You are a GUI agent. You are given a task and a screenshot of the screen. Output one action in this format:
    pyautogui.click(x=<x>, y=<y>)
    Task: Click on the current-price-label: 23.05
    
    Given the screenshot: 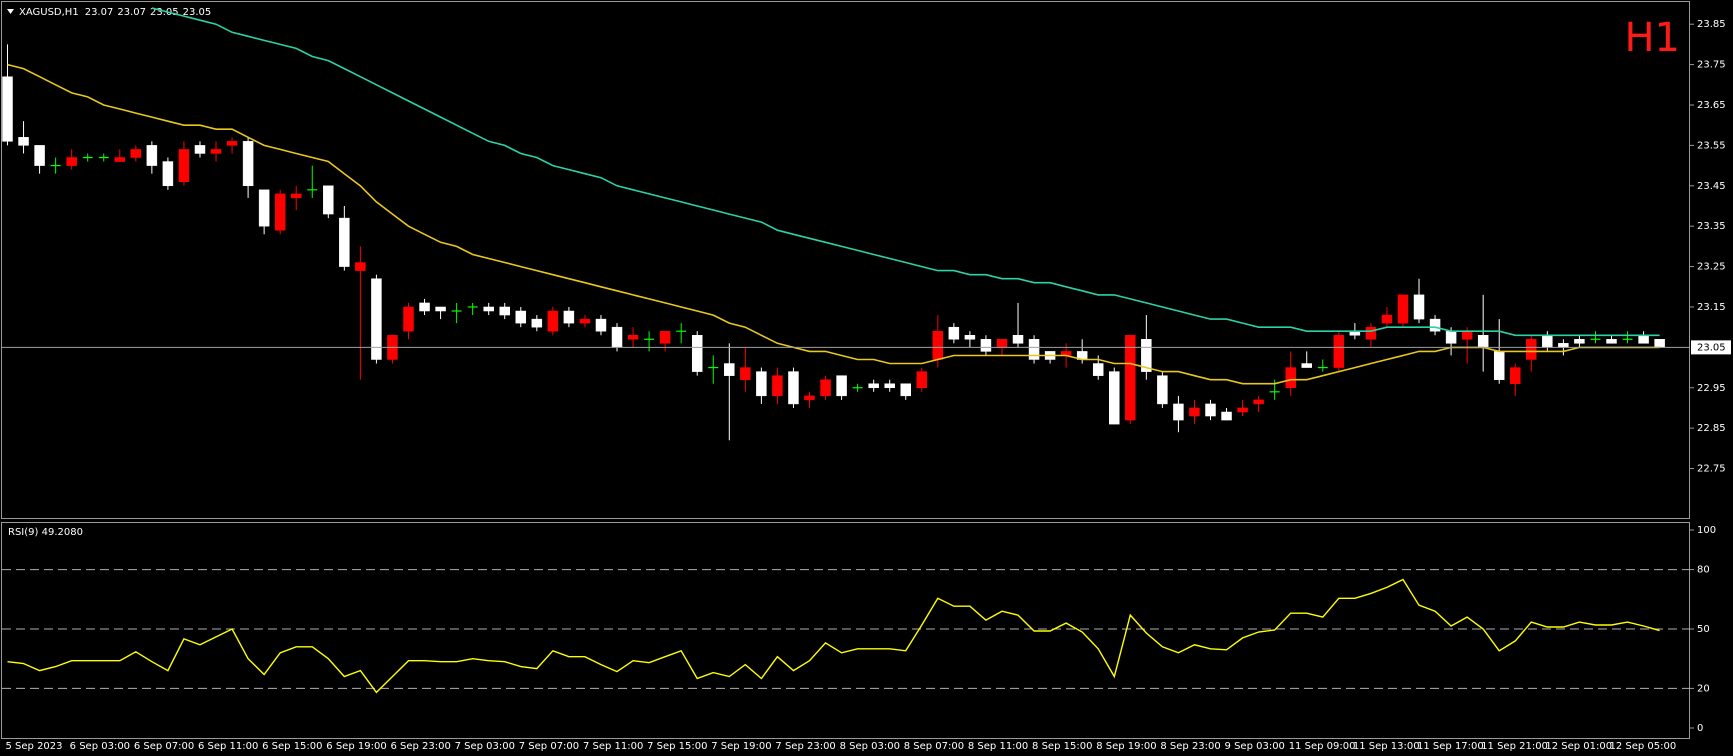 What is the action you would take?
    pyautogui.click(x=1711, y=347)
    